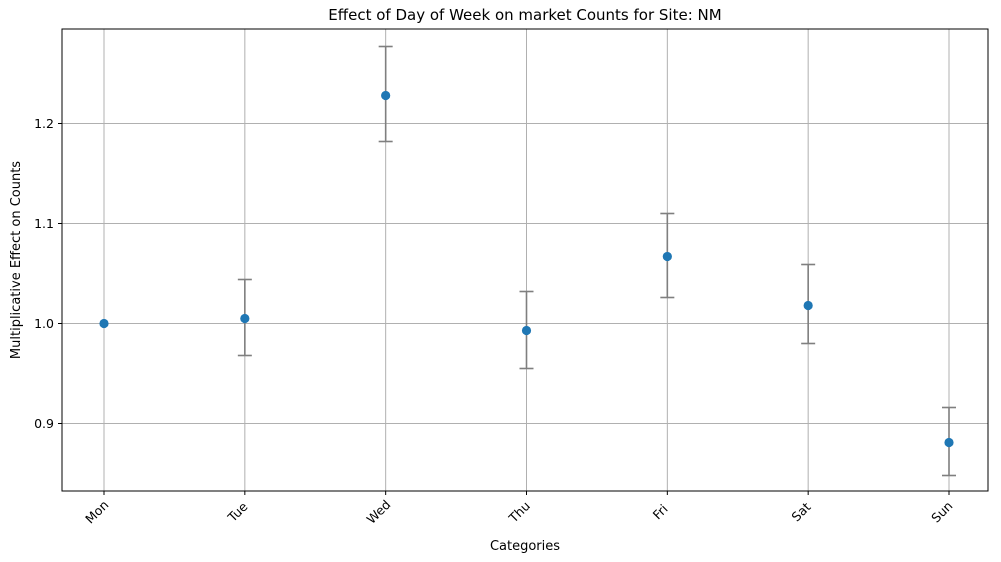 This screenshot has width=1001, height=562. I want to click on data-point-sat, so click(808, 305).